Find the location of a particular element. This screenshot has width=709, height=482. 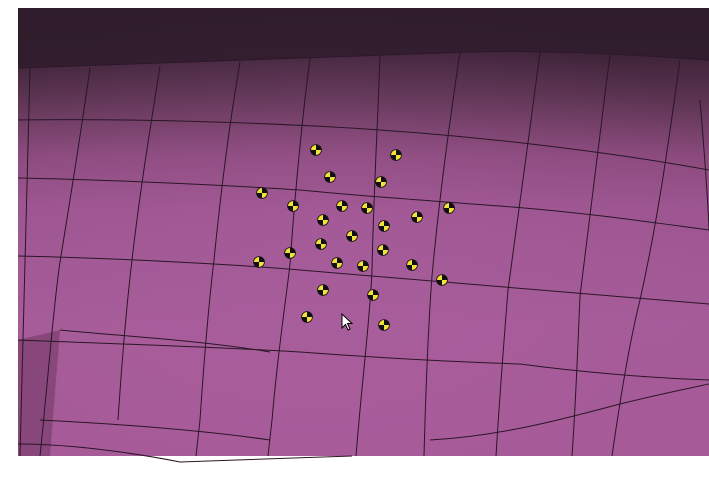

surface-top-shadow is located at coordinates (363, 38).